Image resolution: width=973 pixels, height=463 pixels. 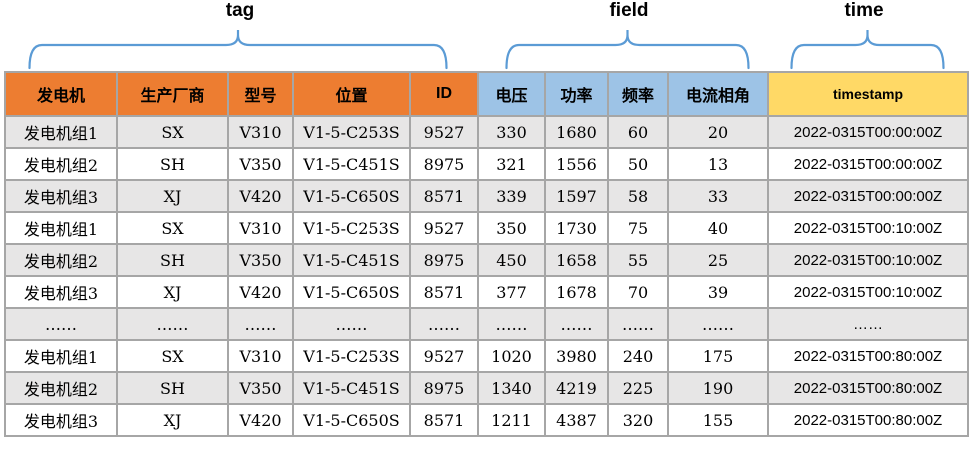 I want to click on group-label-time: time, so click(x=864, y=10).